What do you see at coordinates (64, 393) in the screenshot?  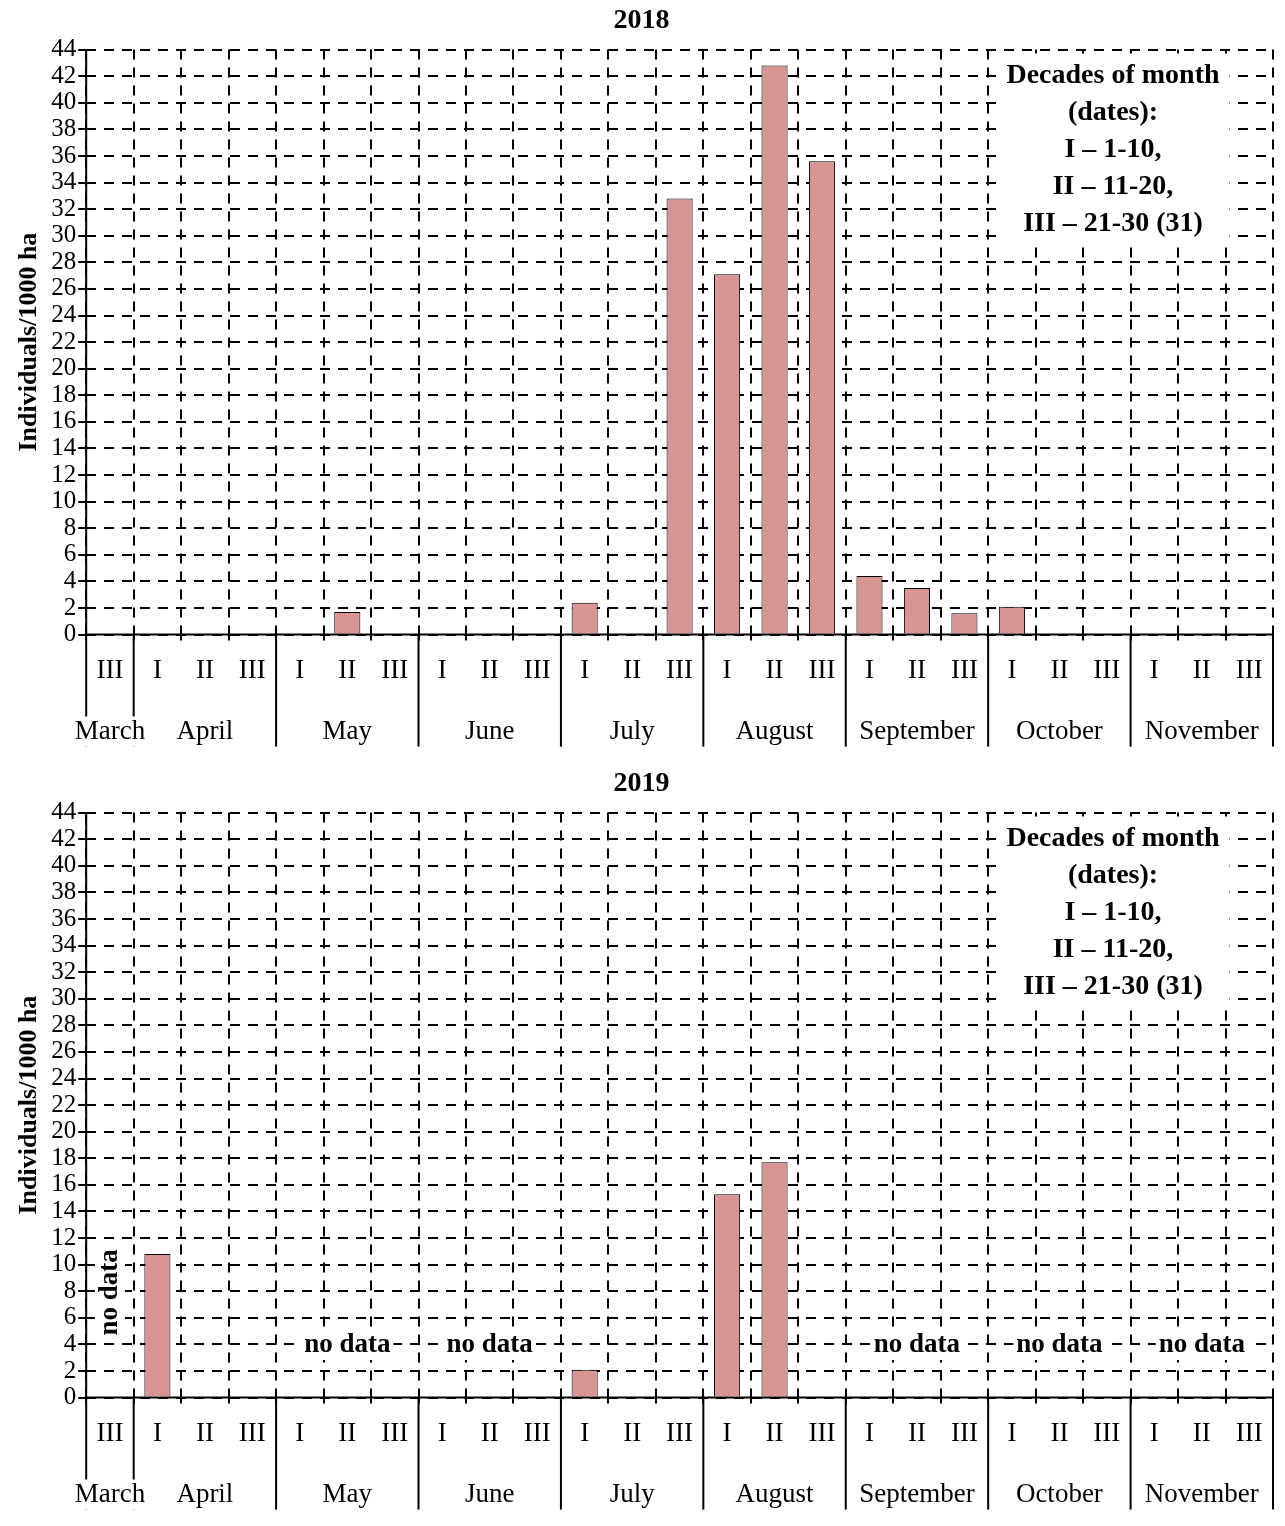 I see `y-tick-label: 18` at bounding box center [64, 393].